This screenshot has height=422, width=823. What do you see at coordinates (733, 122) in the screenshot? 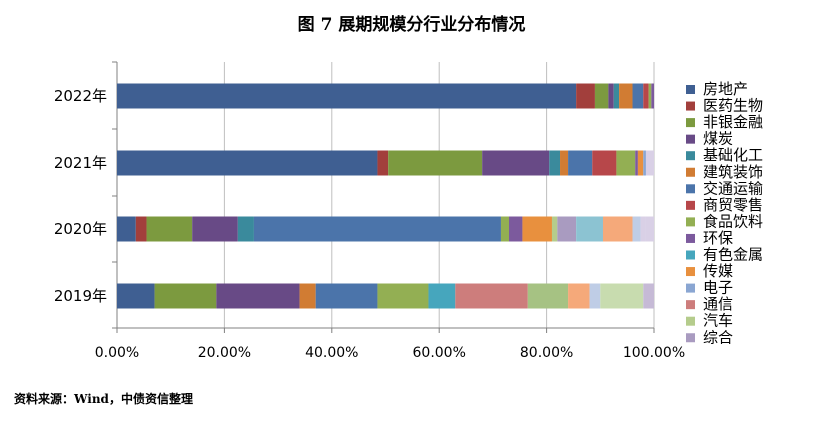
I see `legend-label: 非银金融` at bounding box center [733, 122].